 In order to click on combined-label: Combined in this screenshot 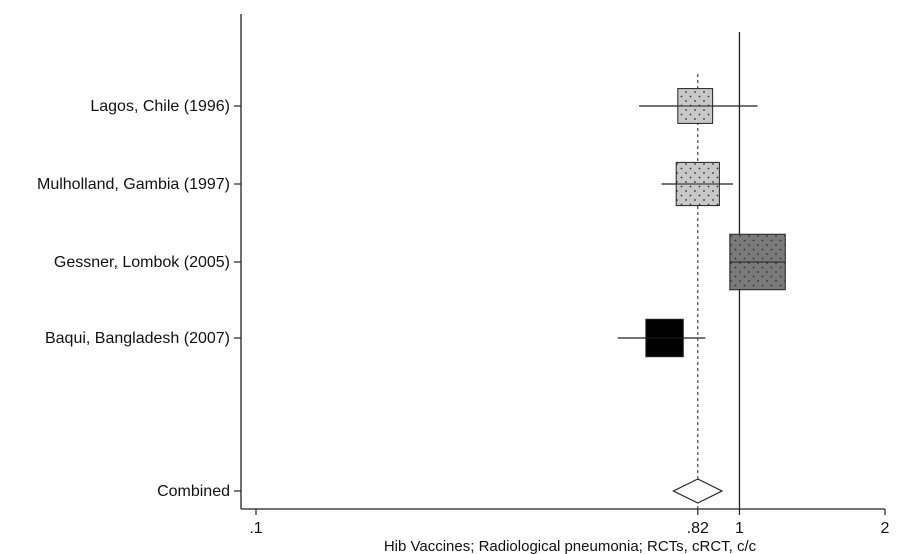, I will do `click(193, 491)`.